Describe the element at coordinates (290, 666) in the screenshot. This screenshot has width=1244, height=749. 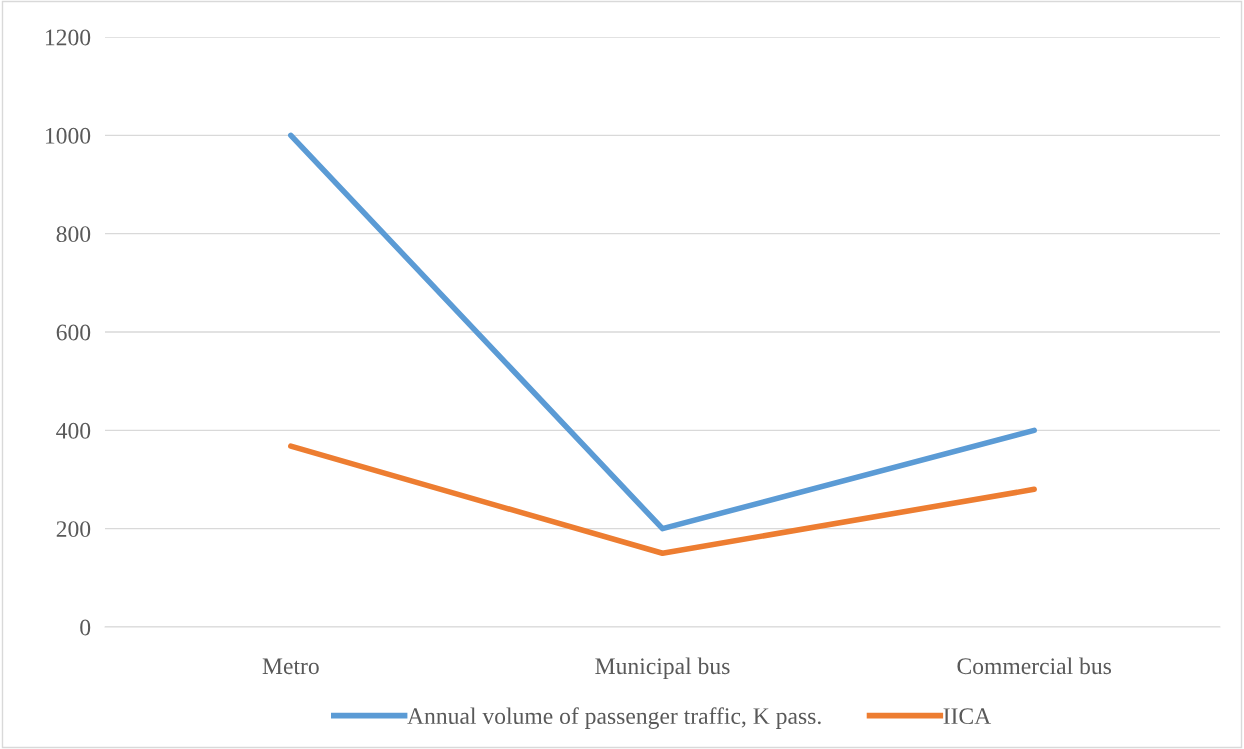
I see `x-tick-label: Metro` at that location.